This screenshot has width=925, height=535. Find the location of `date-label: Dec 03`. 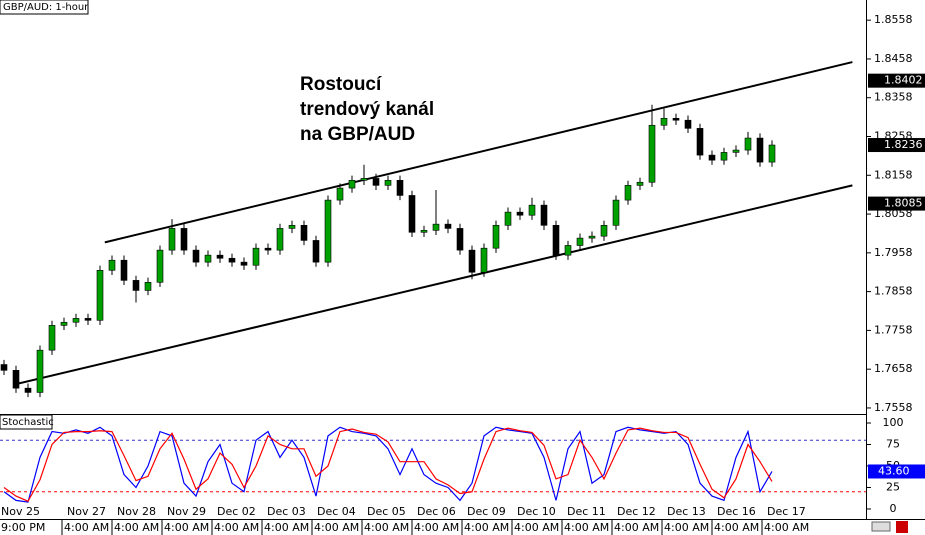

date-label: Dec 03 is located at coordinates (286, 511).